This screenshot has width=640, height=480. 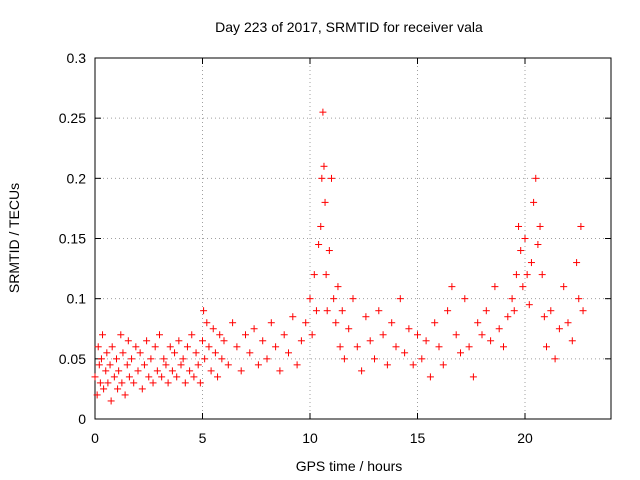 I want to click on y-tick-label: 0.15, so click(x=72, y=239).